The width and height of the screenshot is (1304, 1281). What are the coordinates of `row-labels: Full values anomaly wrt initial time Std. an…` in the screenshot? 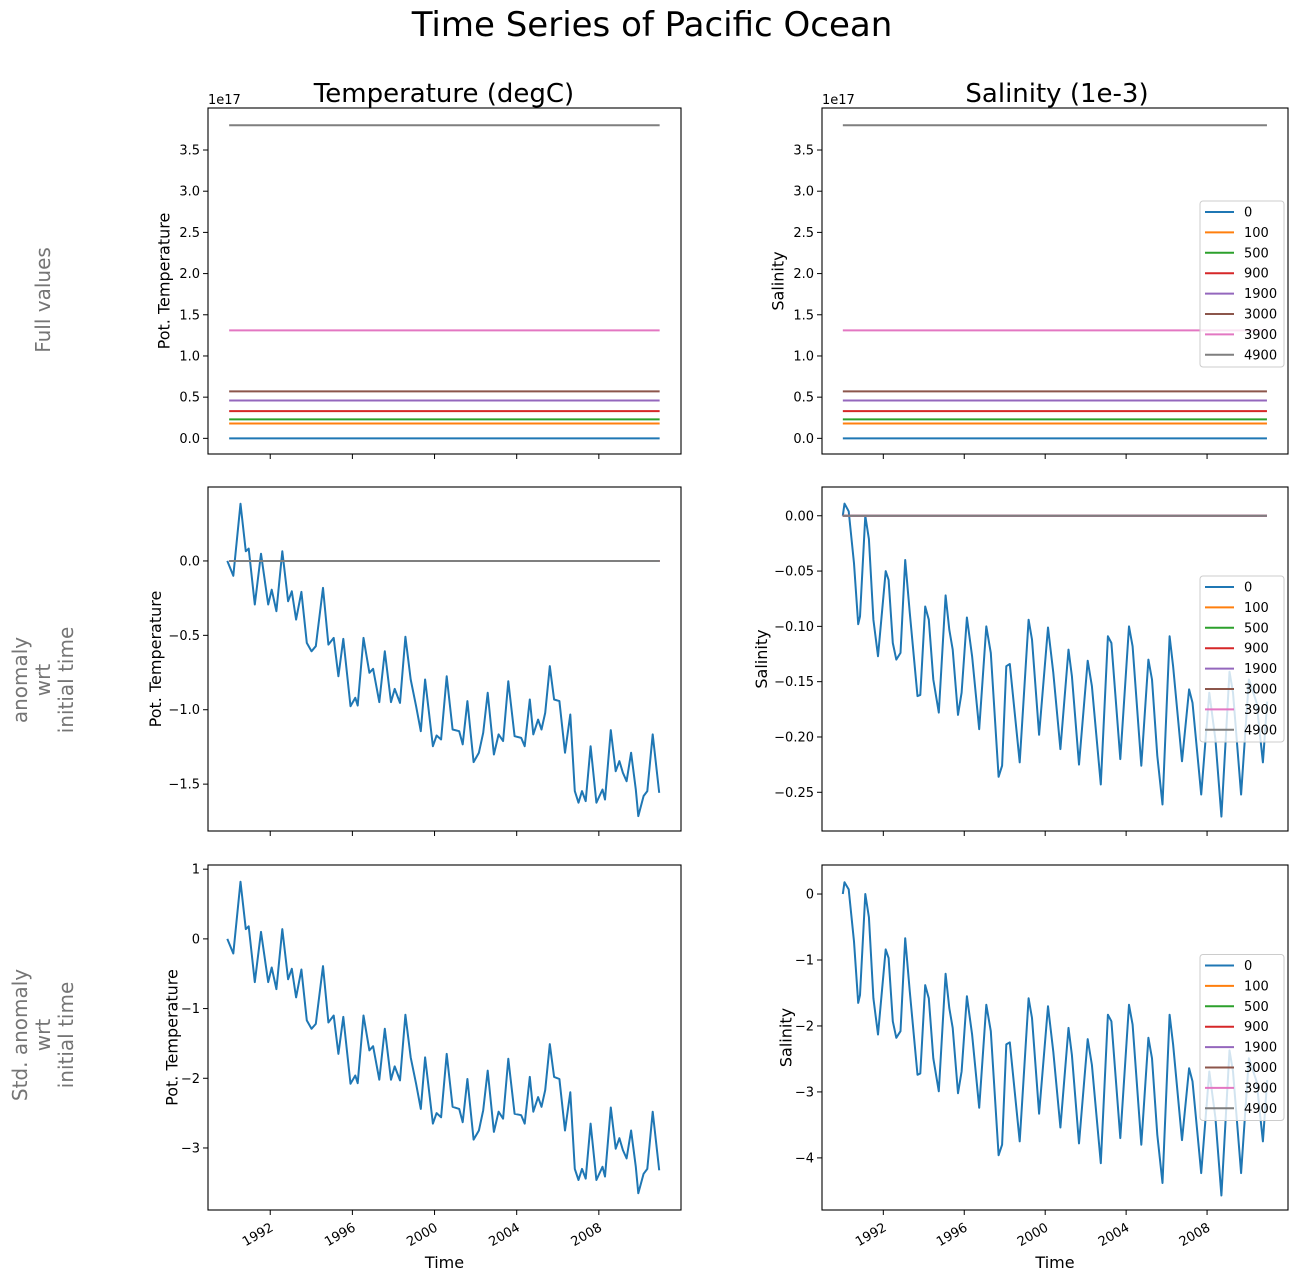 It's located at (43, 674).